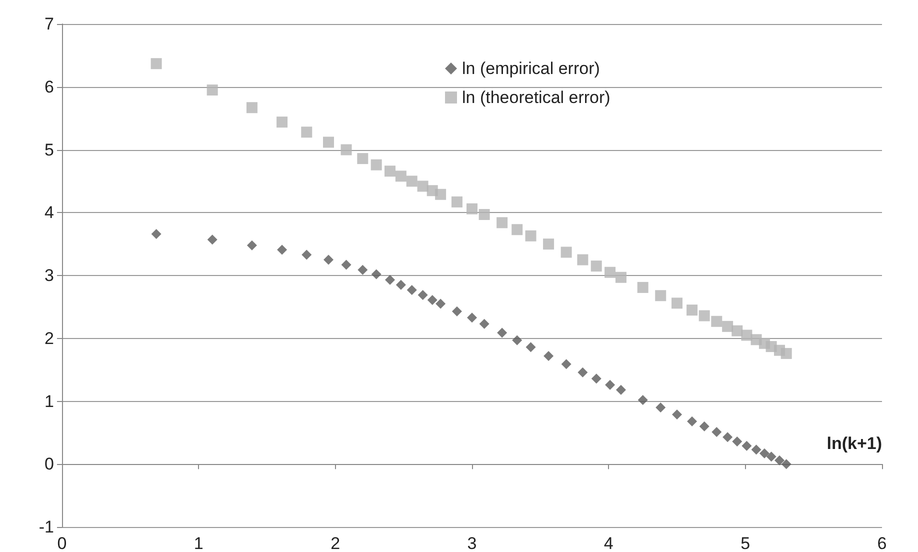 The width and height of the screenshot is (918, 552). I want to click on x-tick-label: 2, so click(335, 543).